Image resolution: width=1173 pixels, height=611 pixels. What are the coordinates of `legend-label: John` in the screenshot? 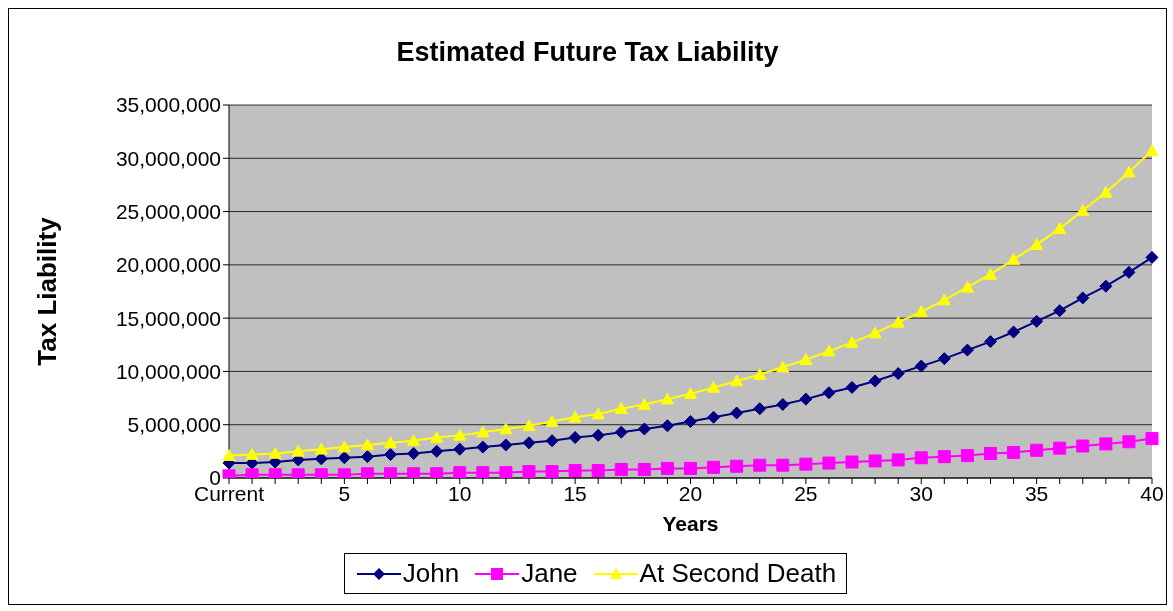 It's located at (431, 573).